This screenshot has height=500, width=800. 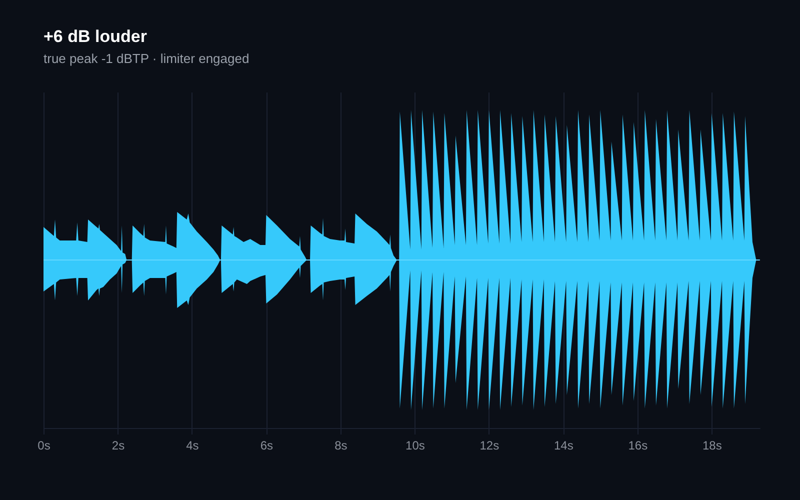 I want to click on x-tick-label: 18s, so click(x=712, y=445).